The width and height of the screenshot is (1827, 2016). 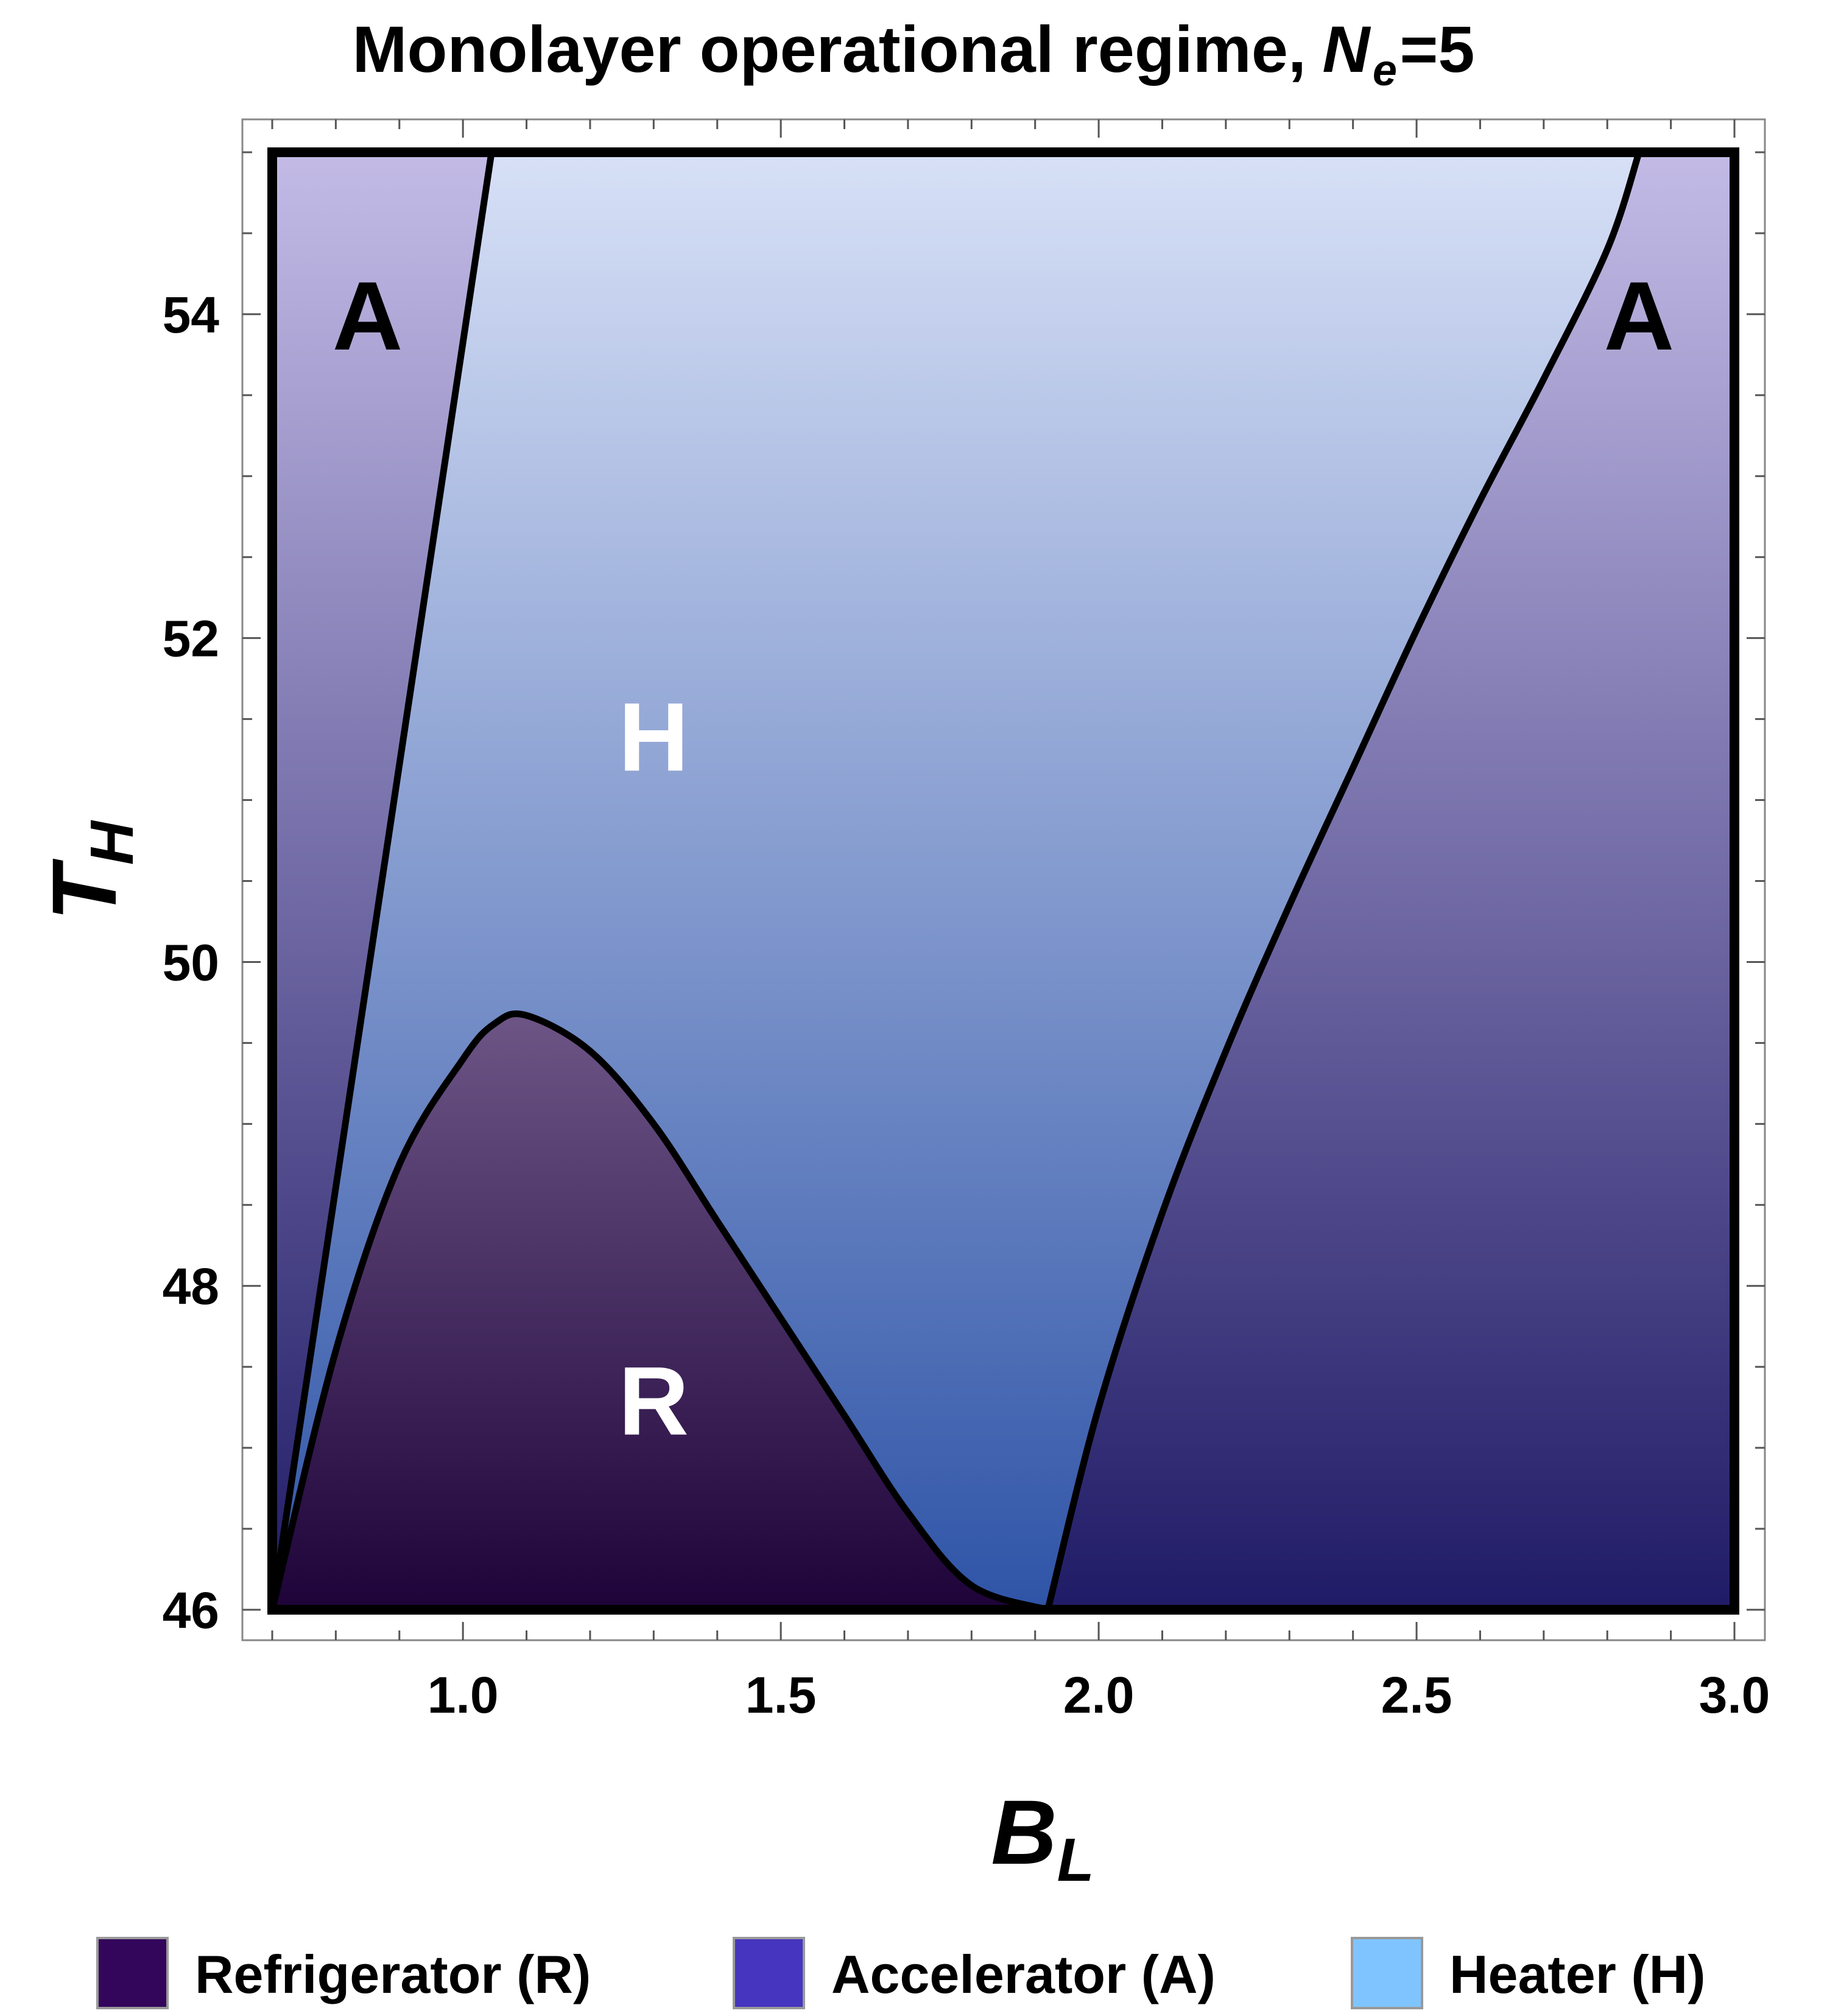 I want to click on legend-item: Refrigerator (R), so click(x=343, y=1973).